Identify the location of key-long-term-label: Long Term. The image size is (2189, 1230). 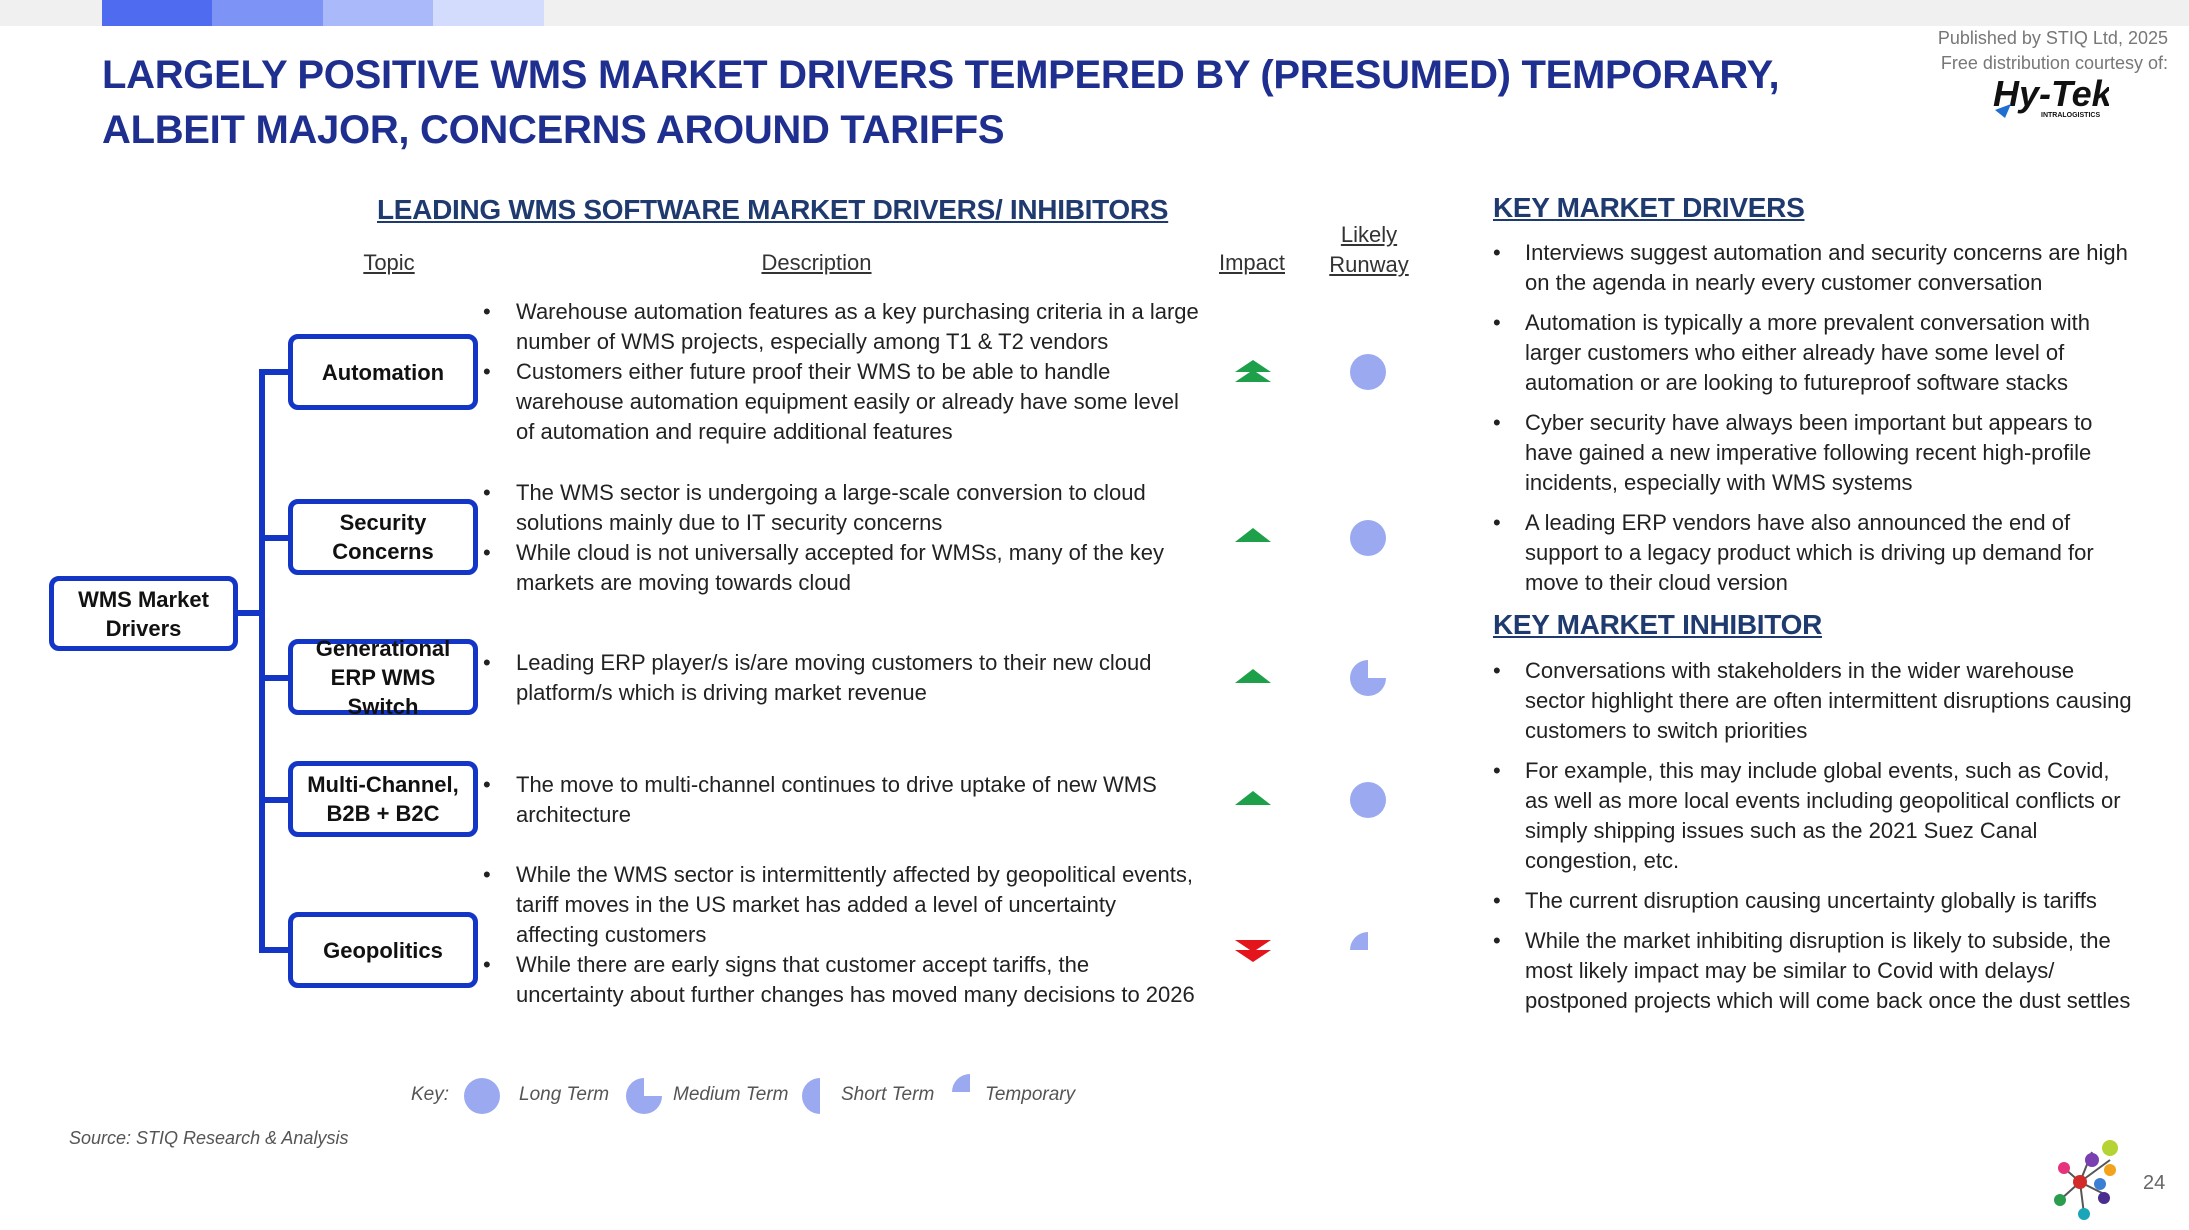
(564, 1094).